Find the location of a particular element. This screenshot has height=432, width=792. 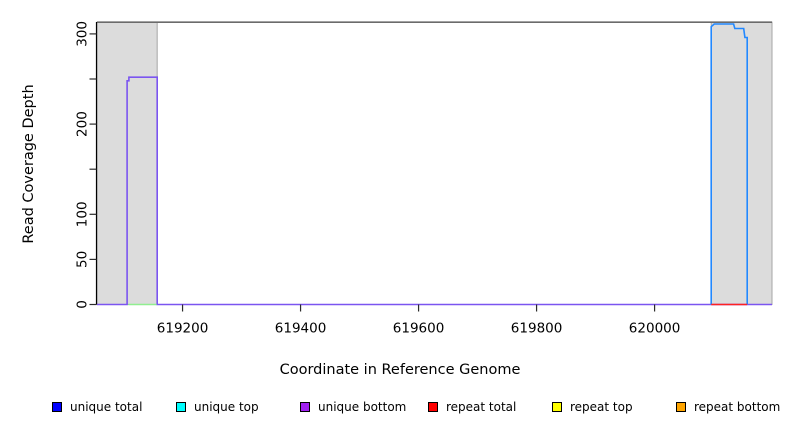

x-tick-label: 619400 is located at coordinates (301, 329).